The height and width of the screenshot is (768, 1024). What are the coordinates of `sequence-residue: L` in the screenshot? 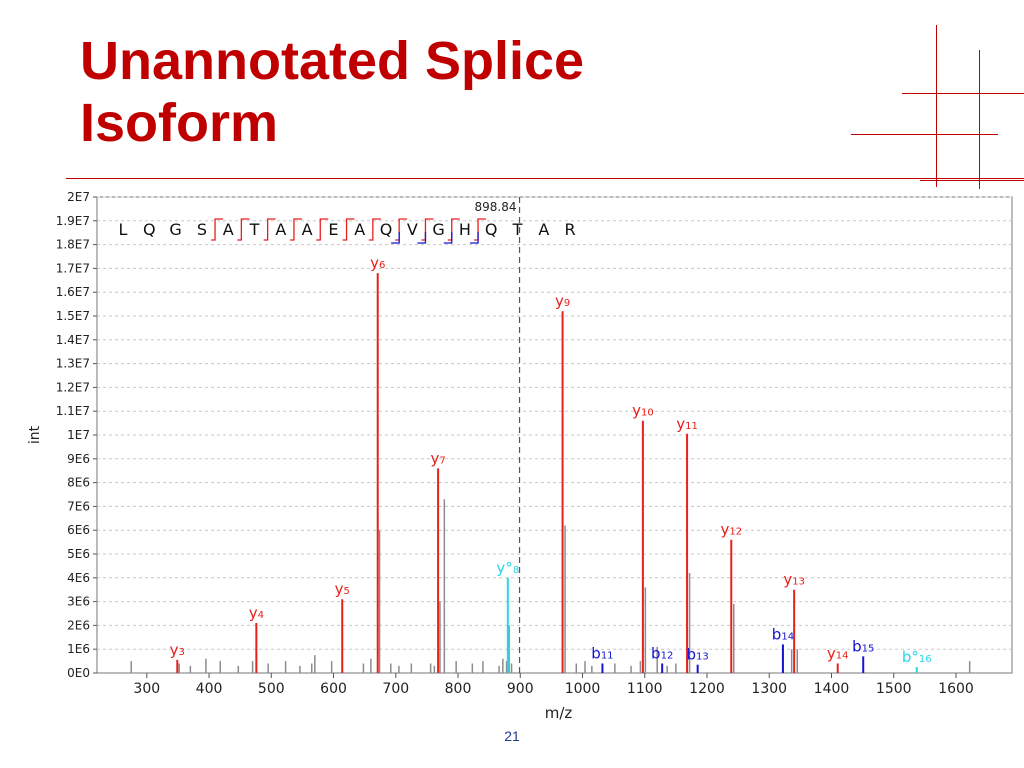 It's located at (123, 229).